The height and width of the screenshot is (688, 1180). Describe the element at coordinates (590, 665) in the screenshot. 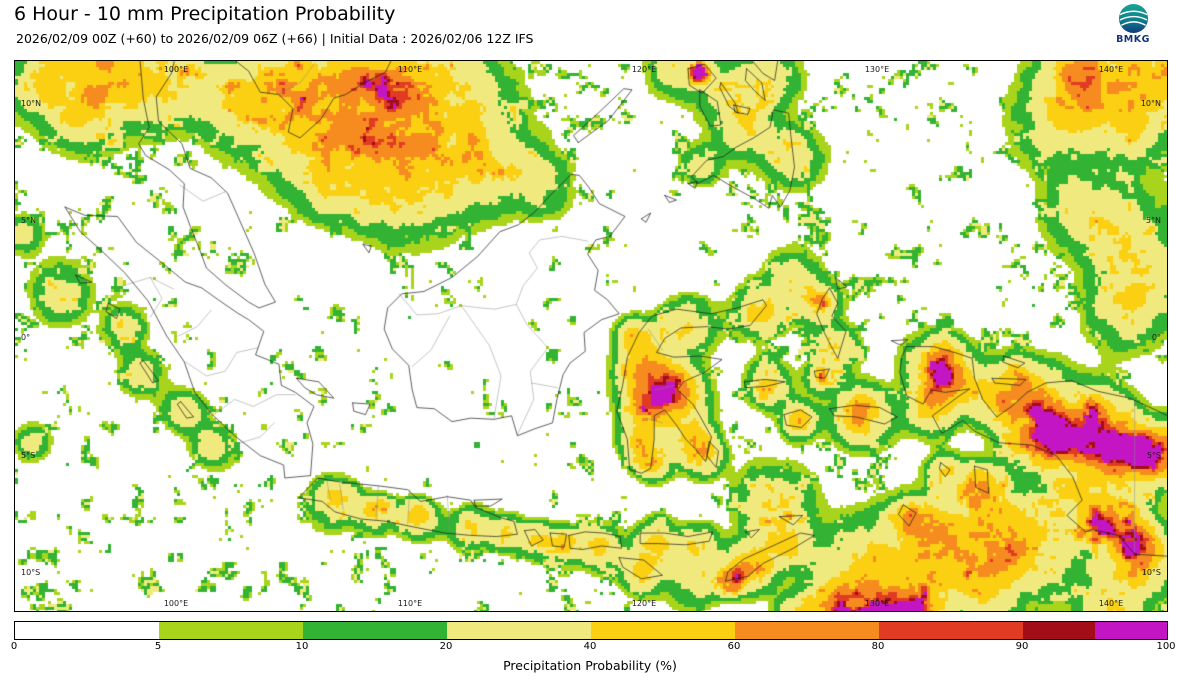

I see `colorbar-title: Precipitation Probability (%)` at that location.